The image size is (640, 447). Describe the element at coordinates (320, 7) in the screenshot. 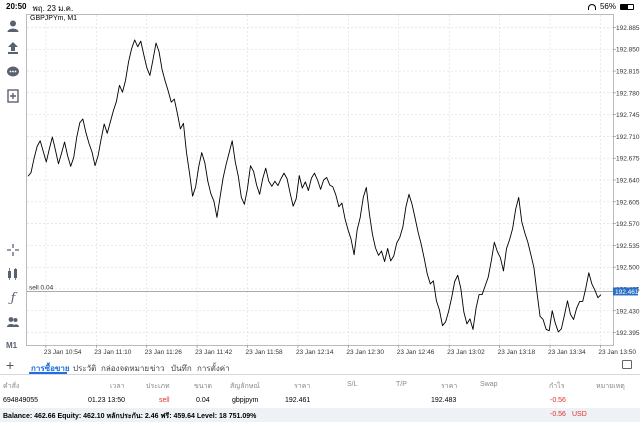

I see `status-bar: 20:50 พฤ. 23 ม.ค. 56%` at that location.